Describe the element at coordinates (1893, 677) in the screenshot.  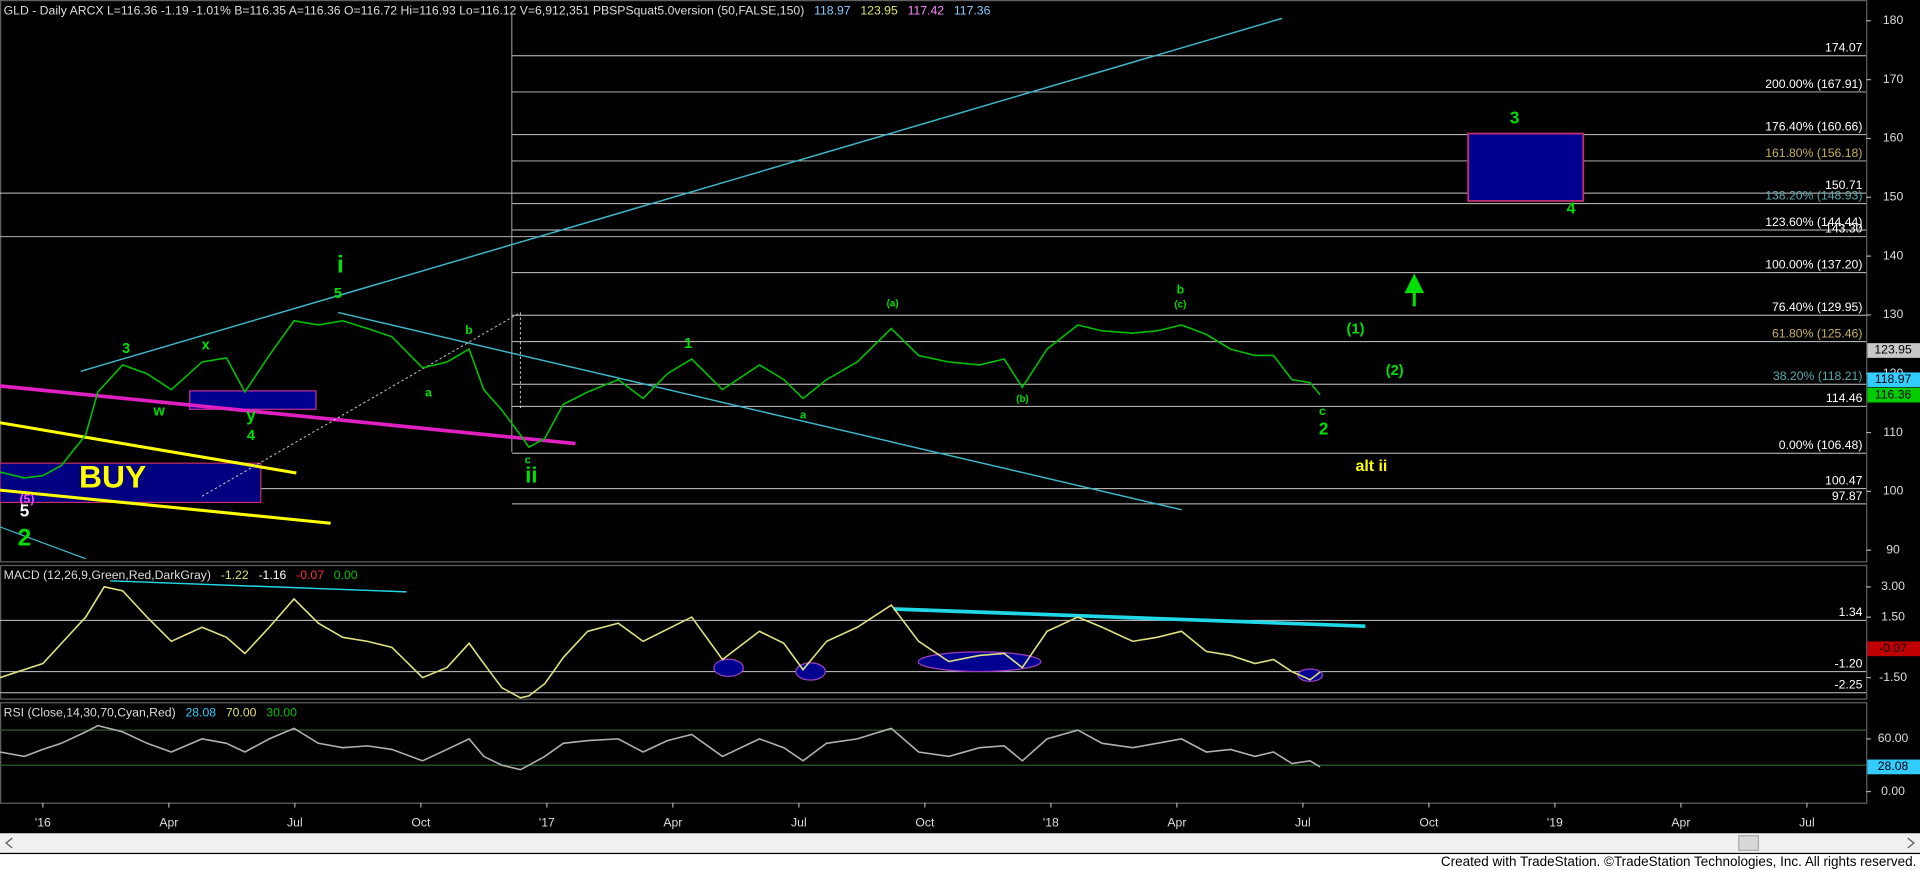
I see `y-tick-label: -1.50` at that location.